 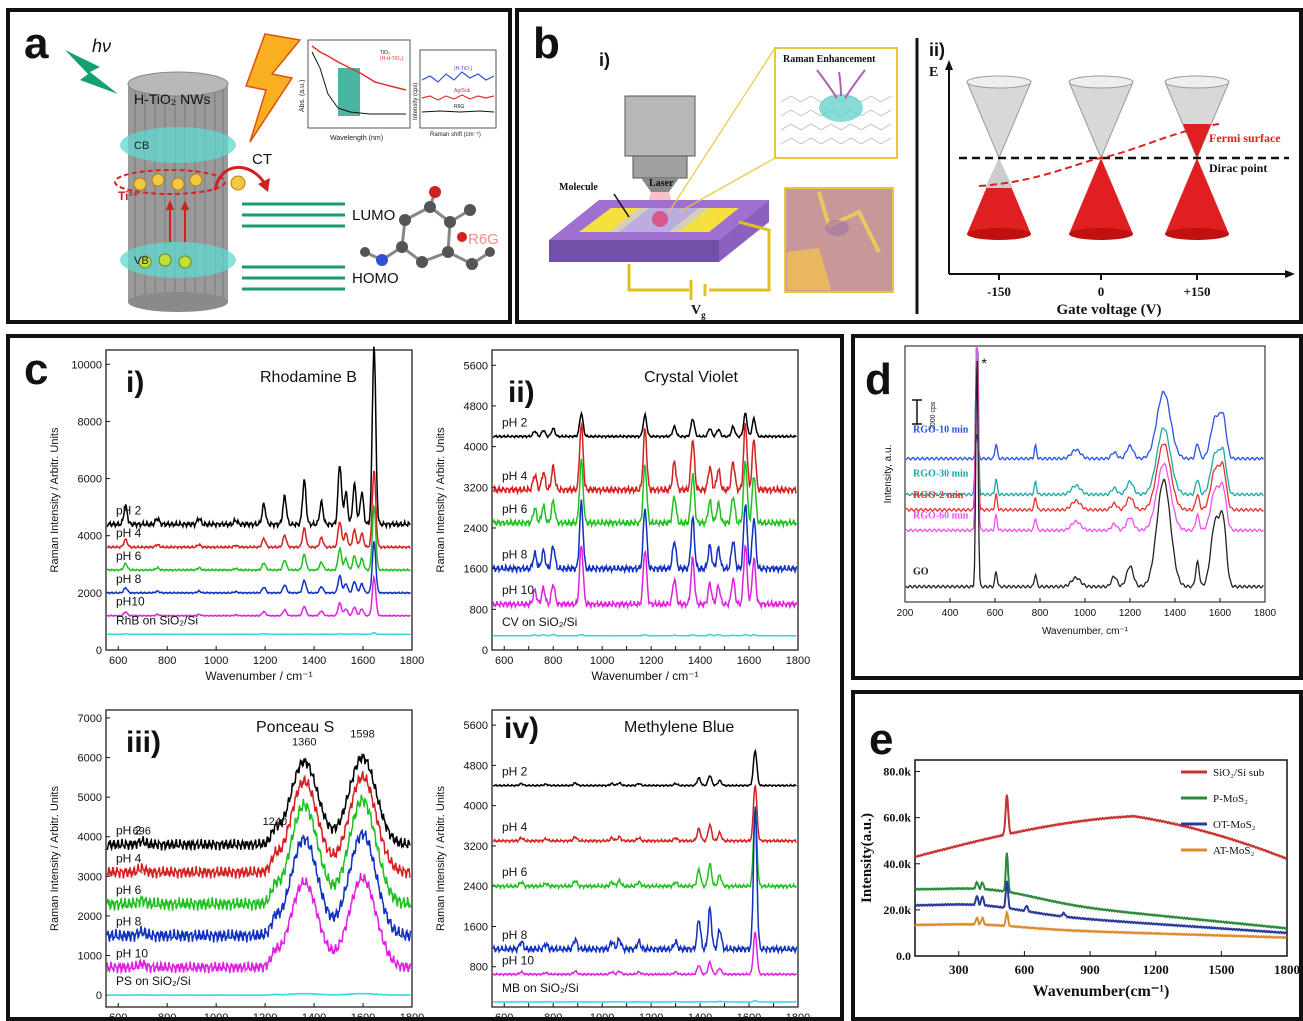 What do you see at coordinates (238, 183) in the screenshot?
I see `ct-electron` at bounding box center [238, 183].